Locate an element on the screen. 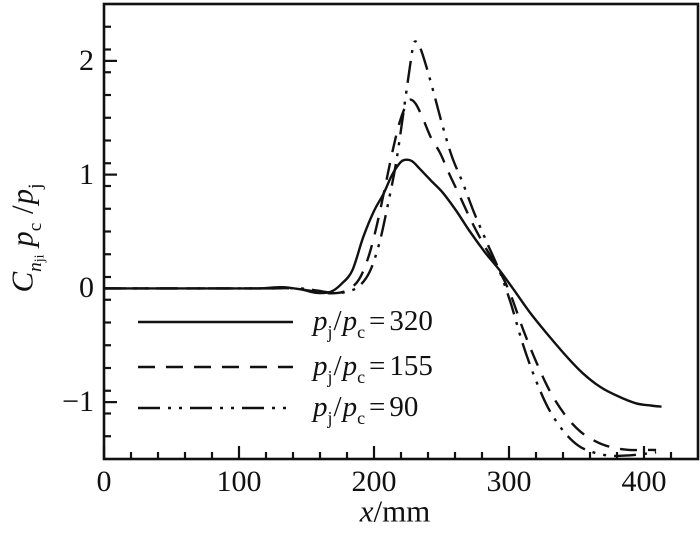 The image size is (700, 535). x-tick-label: 200 is located at coordinates (374, 481).